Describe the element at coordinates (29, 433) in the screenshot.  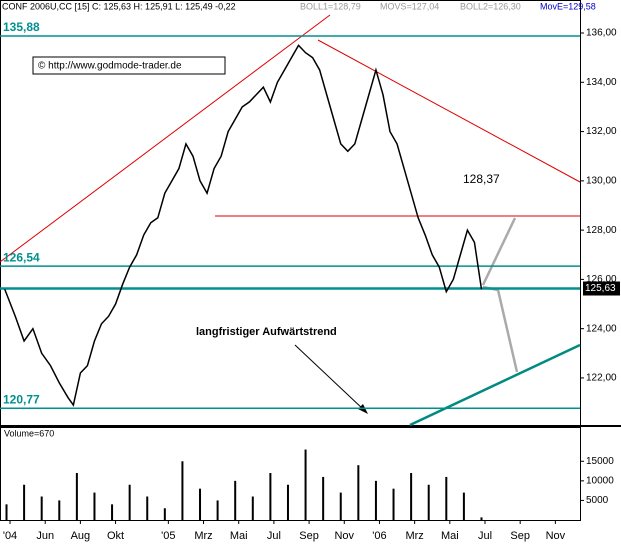
I see `volume-title: Volume=670` at that location.